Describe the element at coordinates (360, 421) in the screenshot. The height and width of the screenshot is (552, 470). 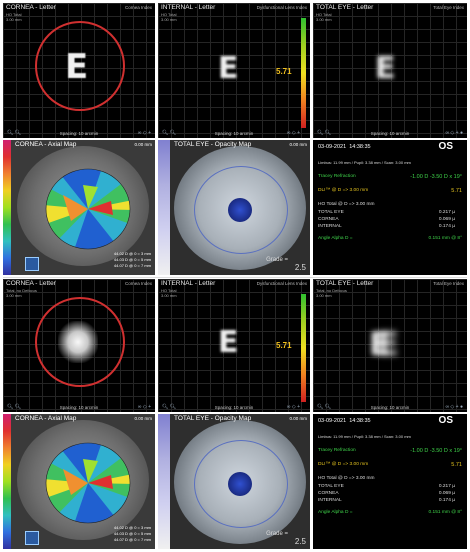
I see `exam-time: 14:38:35` at that location.